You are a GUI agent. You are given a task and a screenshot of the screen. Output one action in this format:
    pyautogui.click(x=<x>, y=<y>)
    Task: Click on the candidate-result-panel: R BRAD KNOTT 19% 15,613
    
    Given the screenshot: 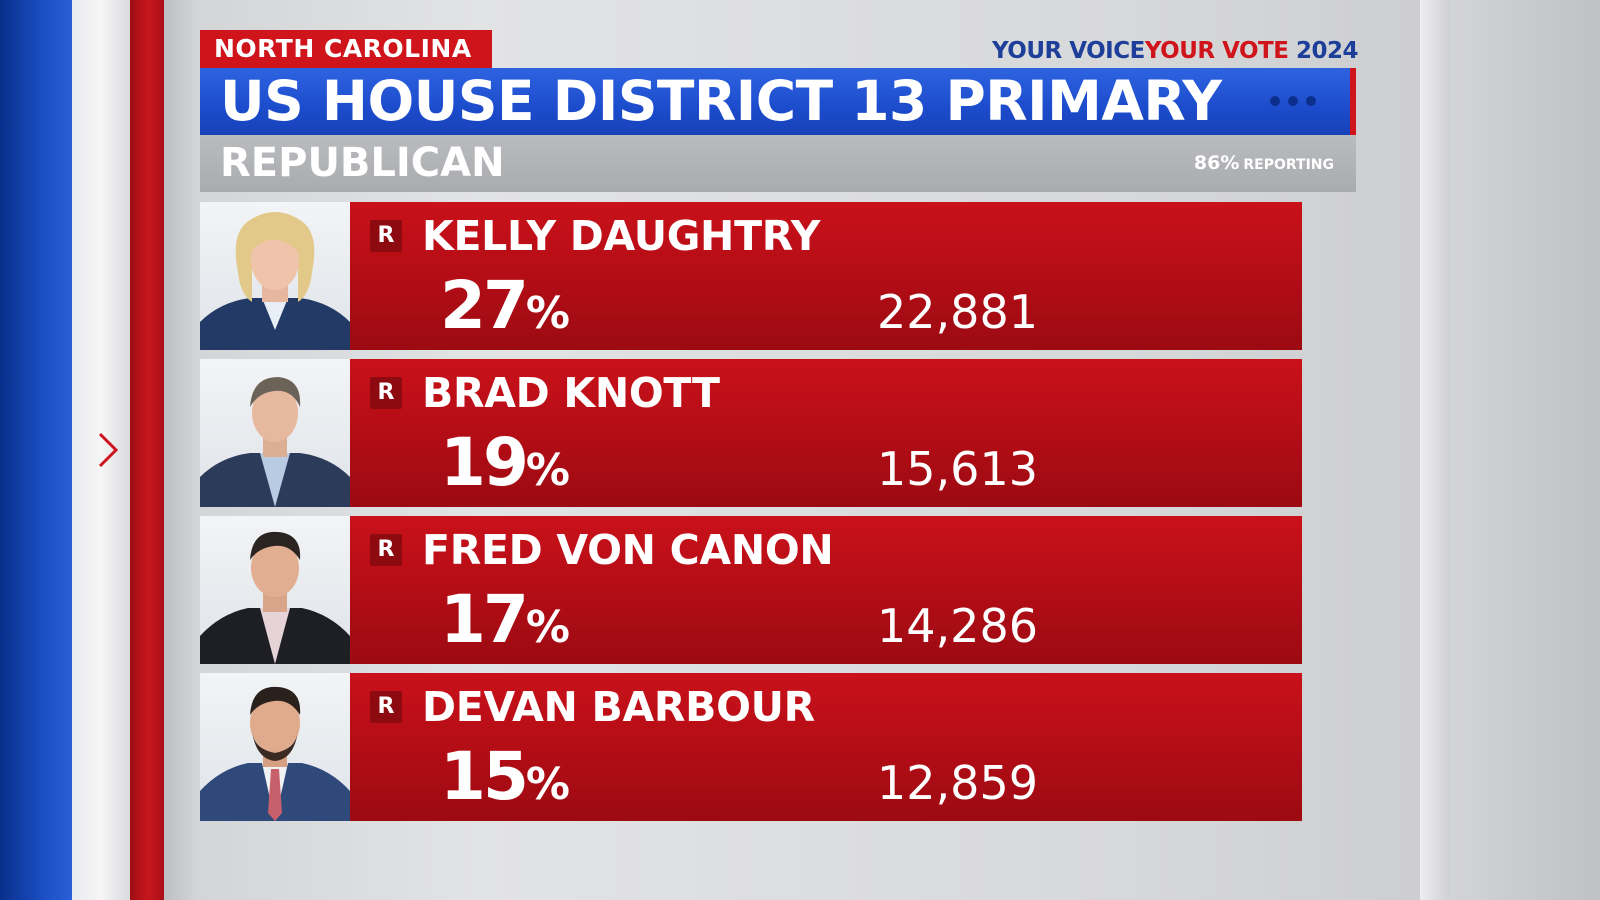 What is the action you would take?
    pyautogui.click(x=826, y=433)
    